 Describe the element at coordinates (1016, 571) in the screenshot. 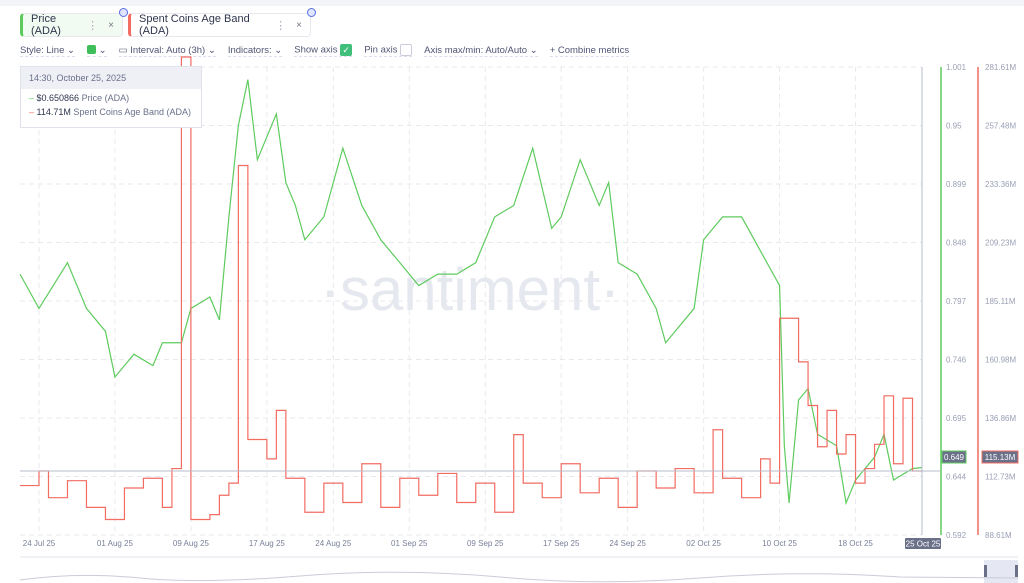

I see `navigator-handle-right` at that location.